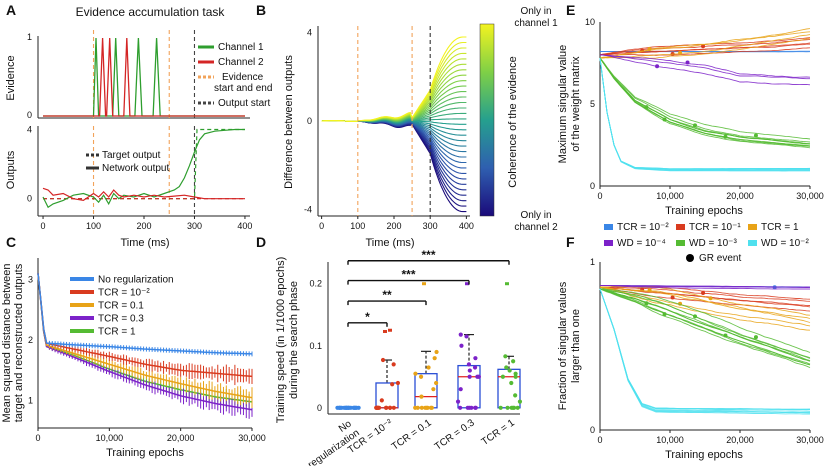  Describe the element at coordinates (144, 243) in the screenshot. I see `a-xlabel: Time (ms)` at that location.